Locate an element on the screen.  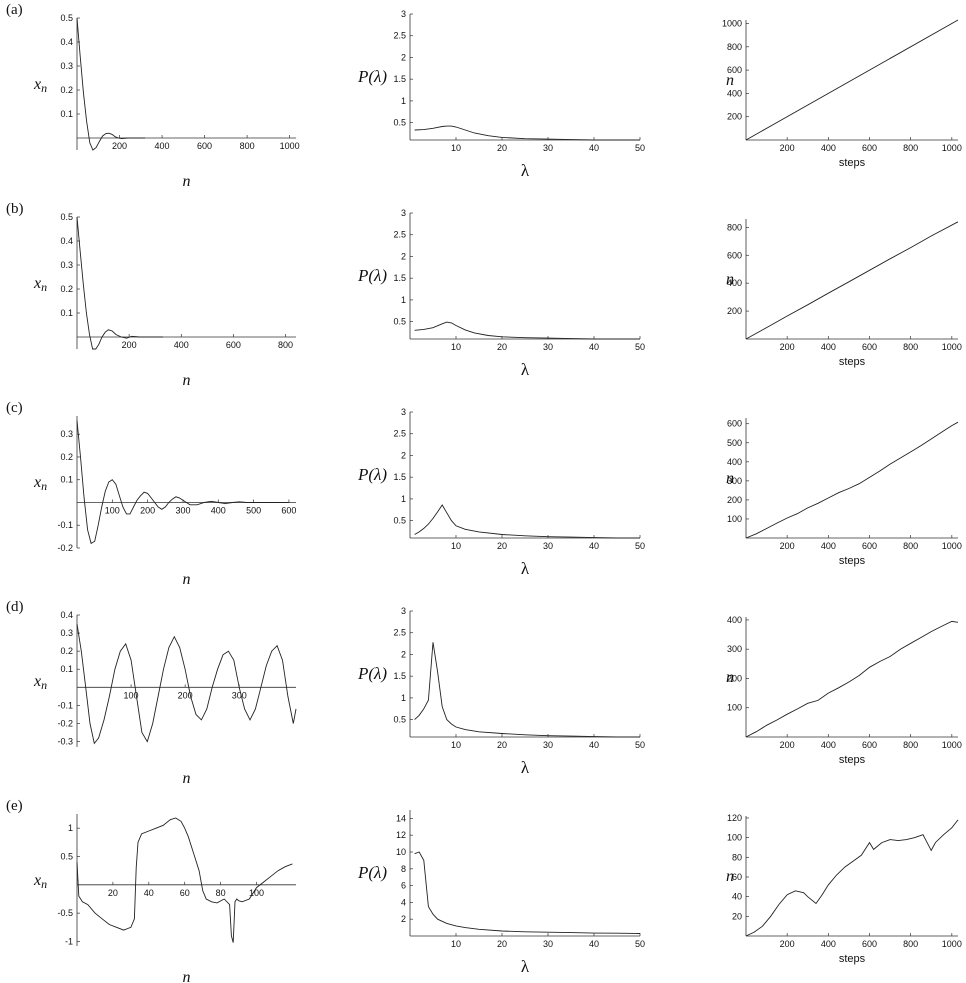
panel-0-0-ytick-label-1: 0.2 is located at coordinates (66, 90).